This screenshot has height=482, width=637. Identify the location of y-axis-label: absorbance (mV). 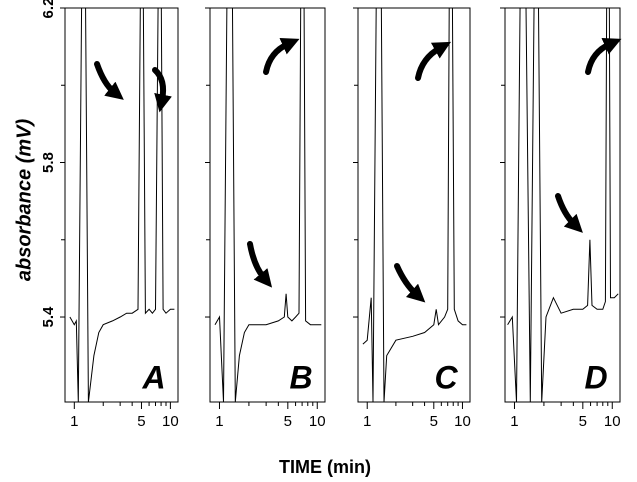
(24, 200).